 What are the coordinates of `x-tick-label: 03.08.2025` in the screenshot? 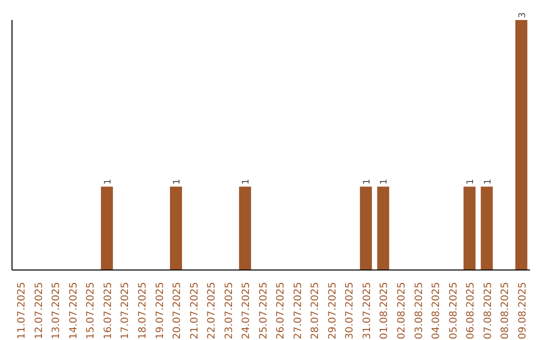 It's located at (419, 311).